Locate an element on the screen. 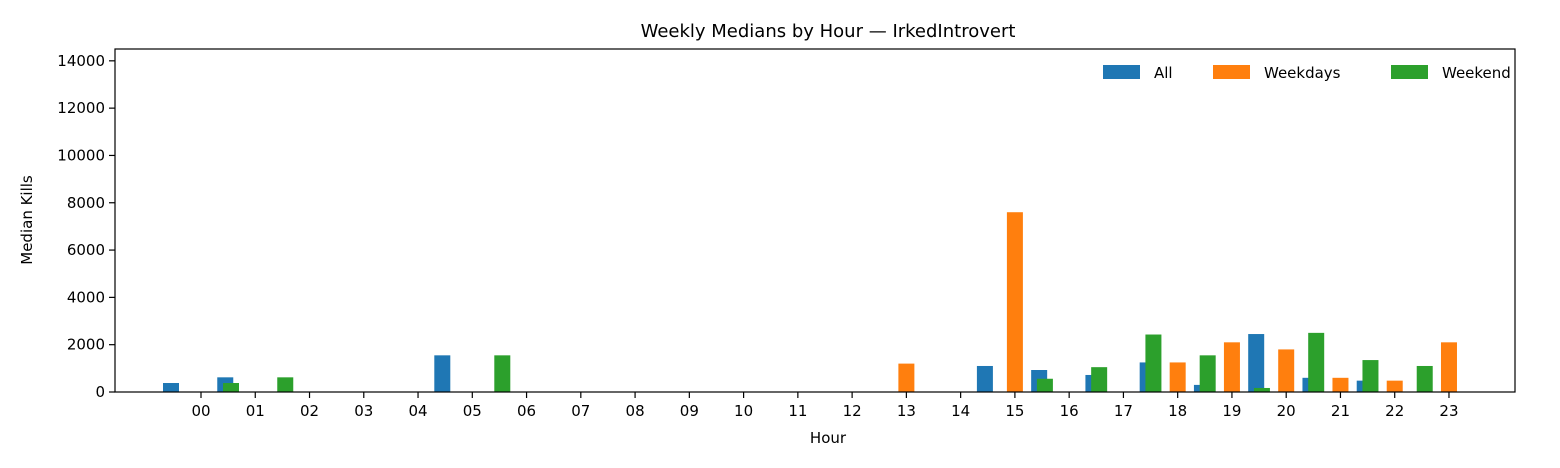 This screenshot has height=468, width=1560. x-tick-label: 18 is located at coordinates (1177, 411).